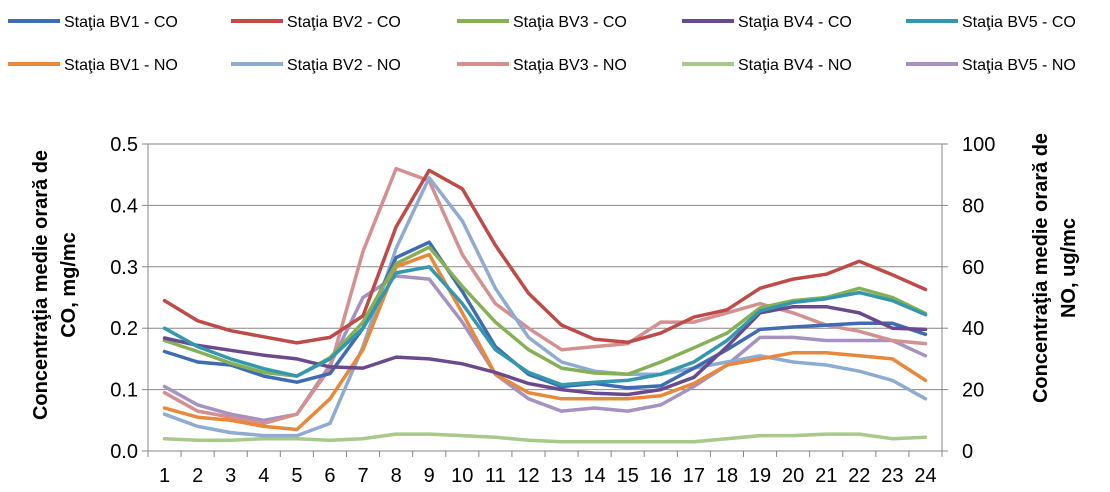 The image size is (1110, 492). What do you see at coordinates (826, 476) in the screenshot?
I see `x-tick-label: 21` at bounding box center [826, 476].